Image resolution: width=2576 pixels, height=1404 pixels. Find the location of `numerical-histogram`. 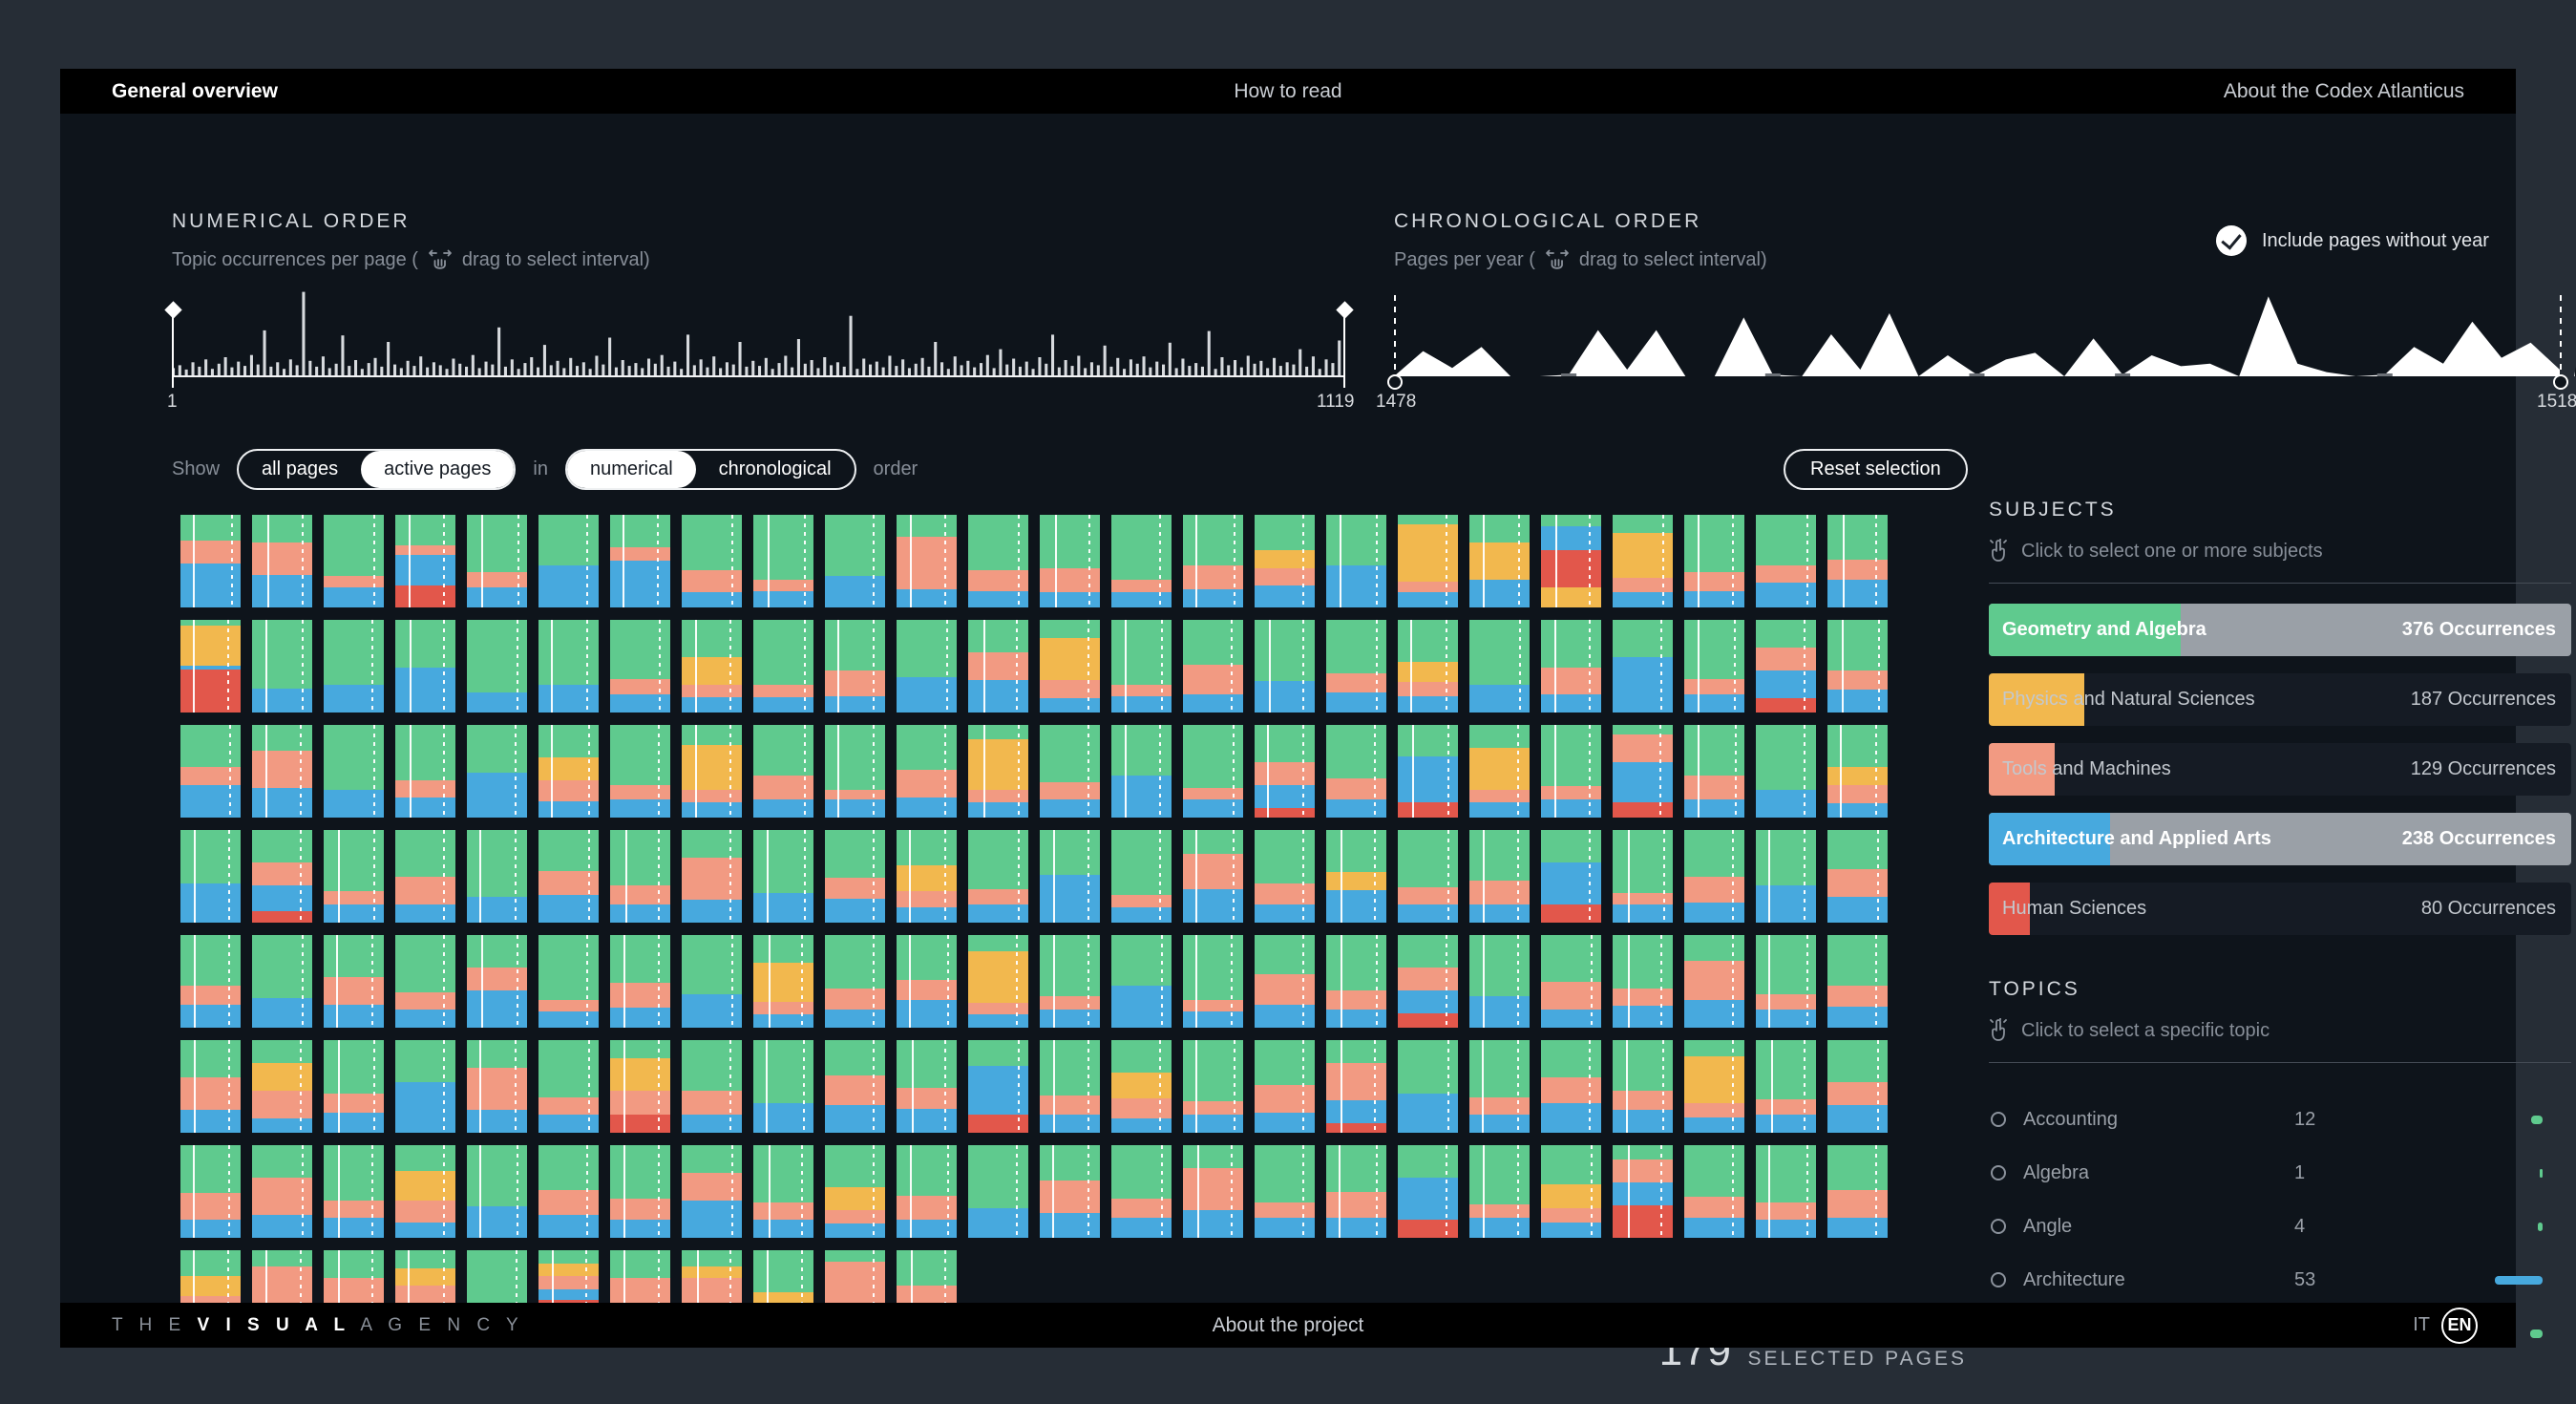

numerical-histogram is located at coordinates (758, 334).